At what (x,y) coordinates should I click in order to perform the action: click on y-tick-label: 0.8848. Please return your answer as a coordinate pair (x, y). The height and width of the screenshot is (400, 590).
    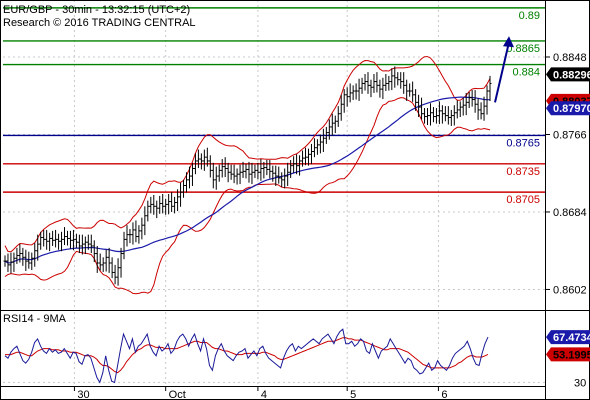
    Looking at the image, I should click on (570, 58).